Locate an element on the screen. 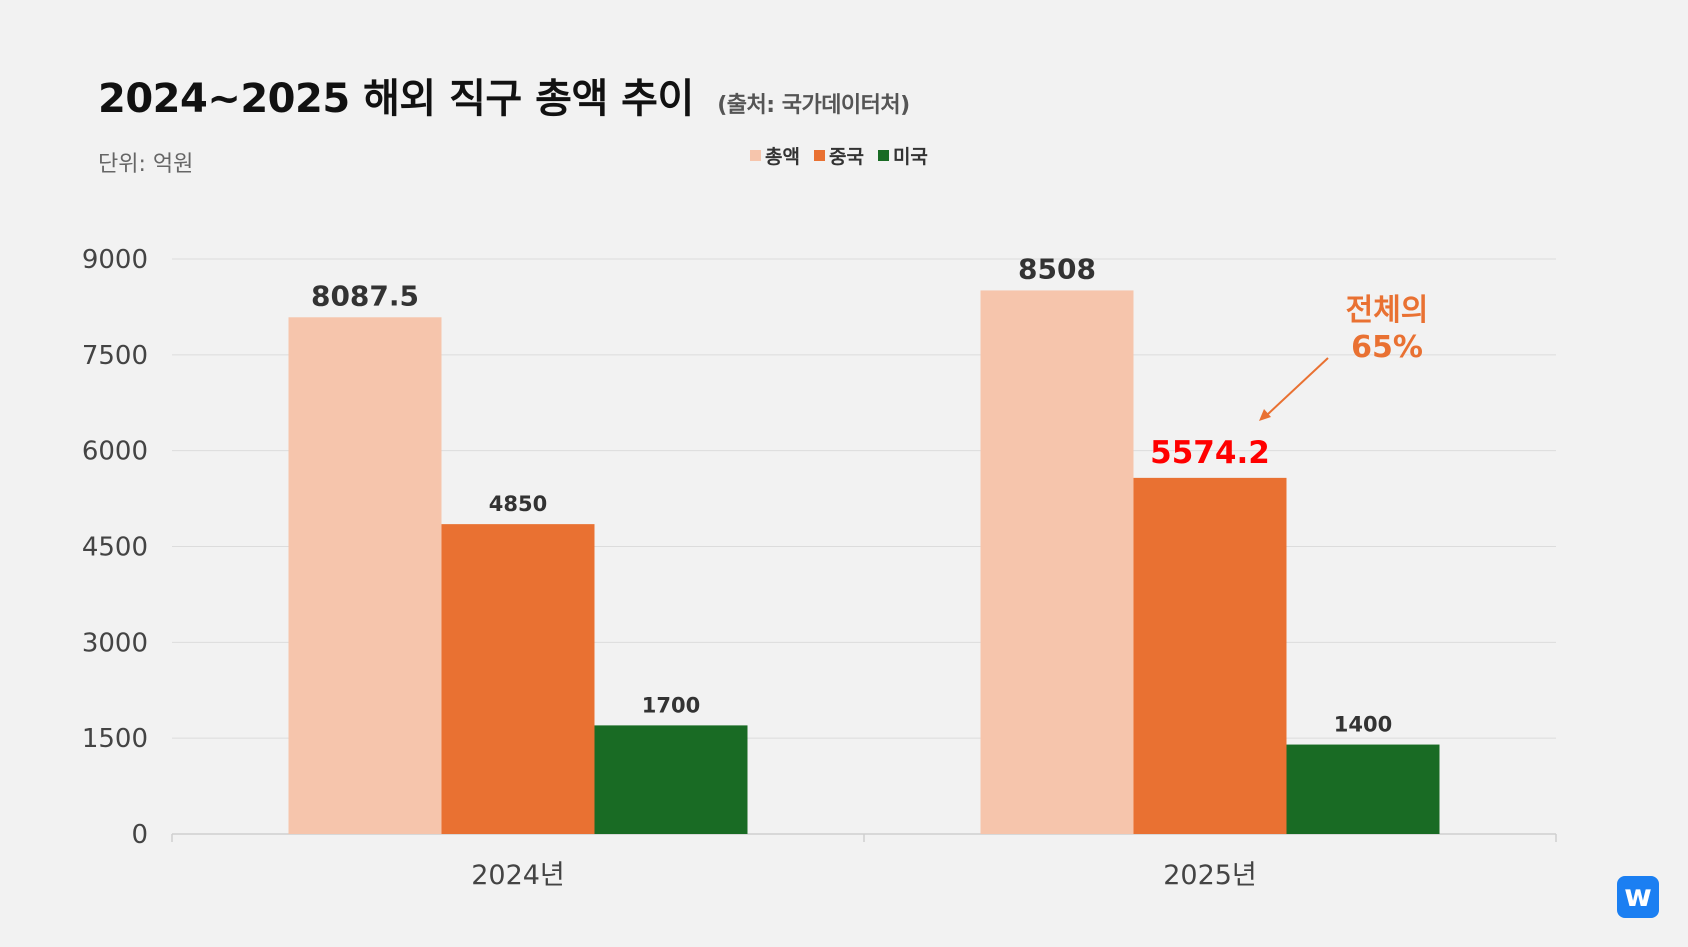 This screenshot has width=1688, height=947. y-tick-label: 7500 is located at coordinates (115, 356).